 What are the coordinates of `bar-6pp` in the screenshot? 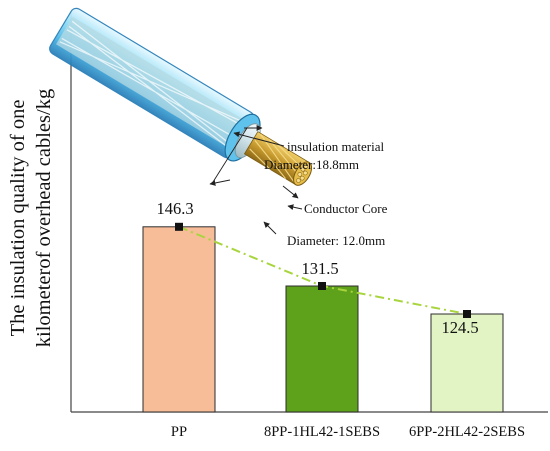 It's located at (467, 363).